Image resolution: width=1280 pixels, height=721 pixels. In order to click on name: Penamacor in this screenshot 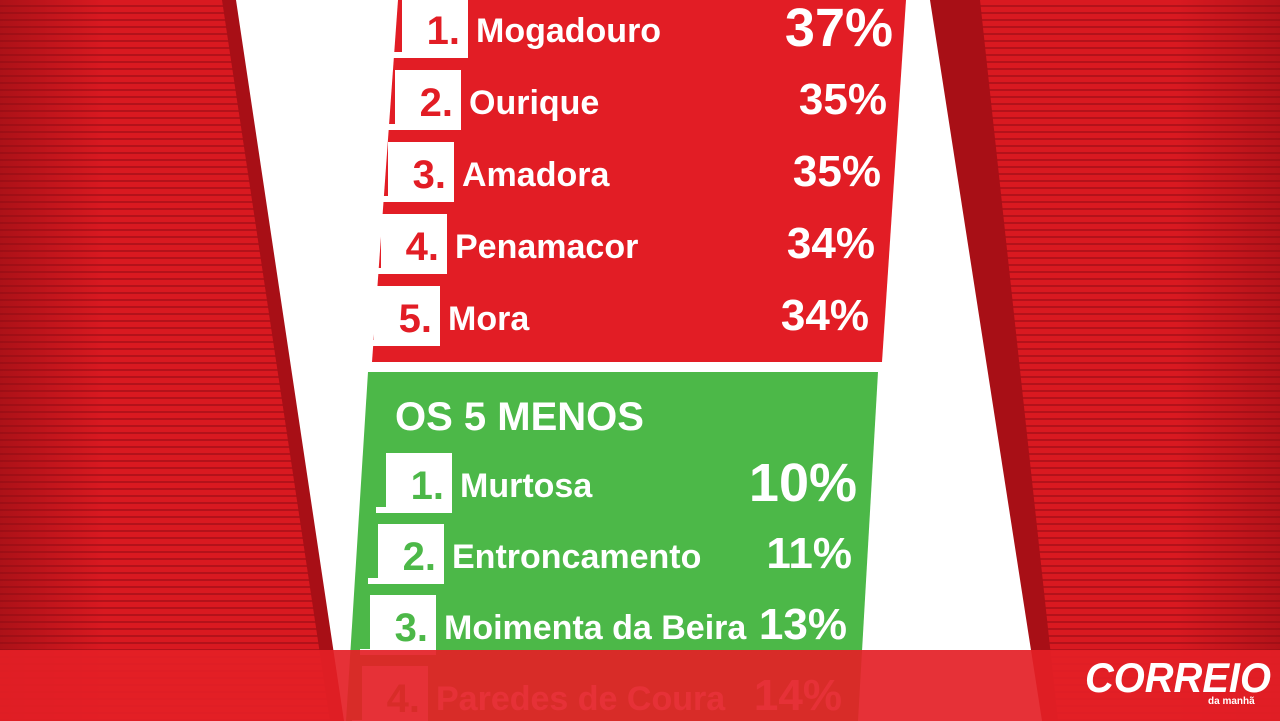, I will do `click(546, 247)`.